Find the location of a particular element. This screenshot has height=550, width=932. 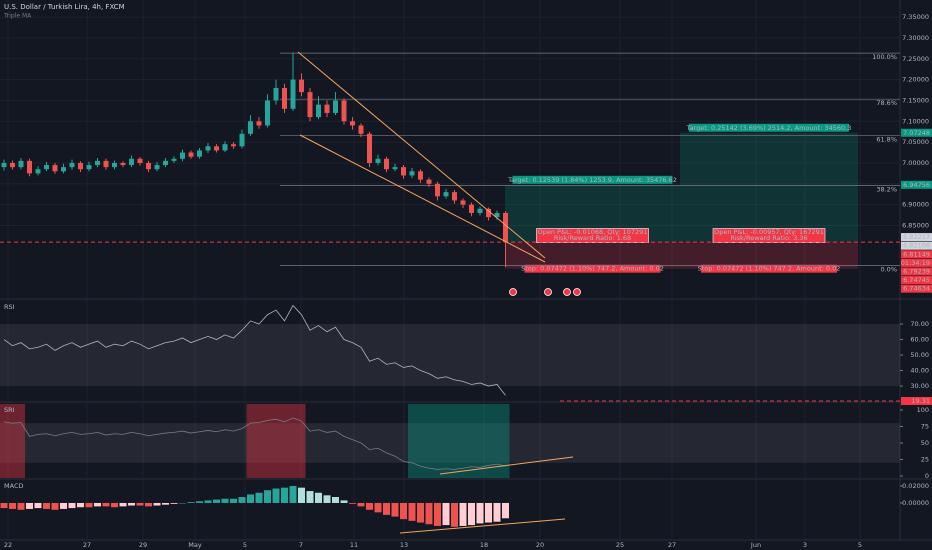

x-tick-label: 29 is located at coordinates (143, 545).